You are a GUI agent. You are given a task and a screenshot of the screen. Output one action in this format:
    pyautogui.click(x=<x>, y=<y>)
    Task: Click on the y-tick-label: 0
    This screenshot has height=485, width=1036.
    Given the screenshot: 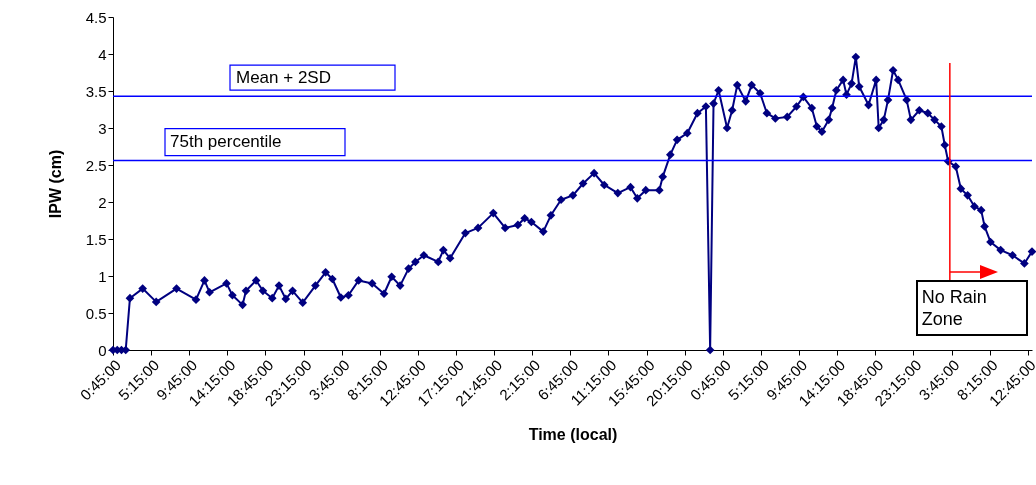 What is the action you would take?
    pyautogui.click(x=102, y=350)
    